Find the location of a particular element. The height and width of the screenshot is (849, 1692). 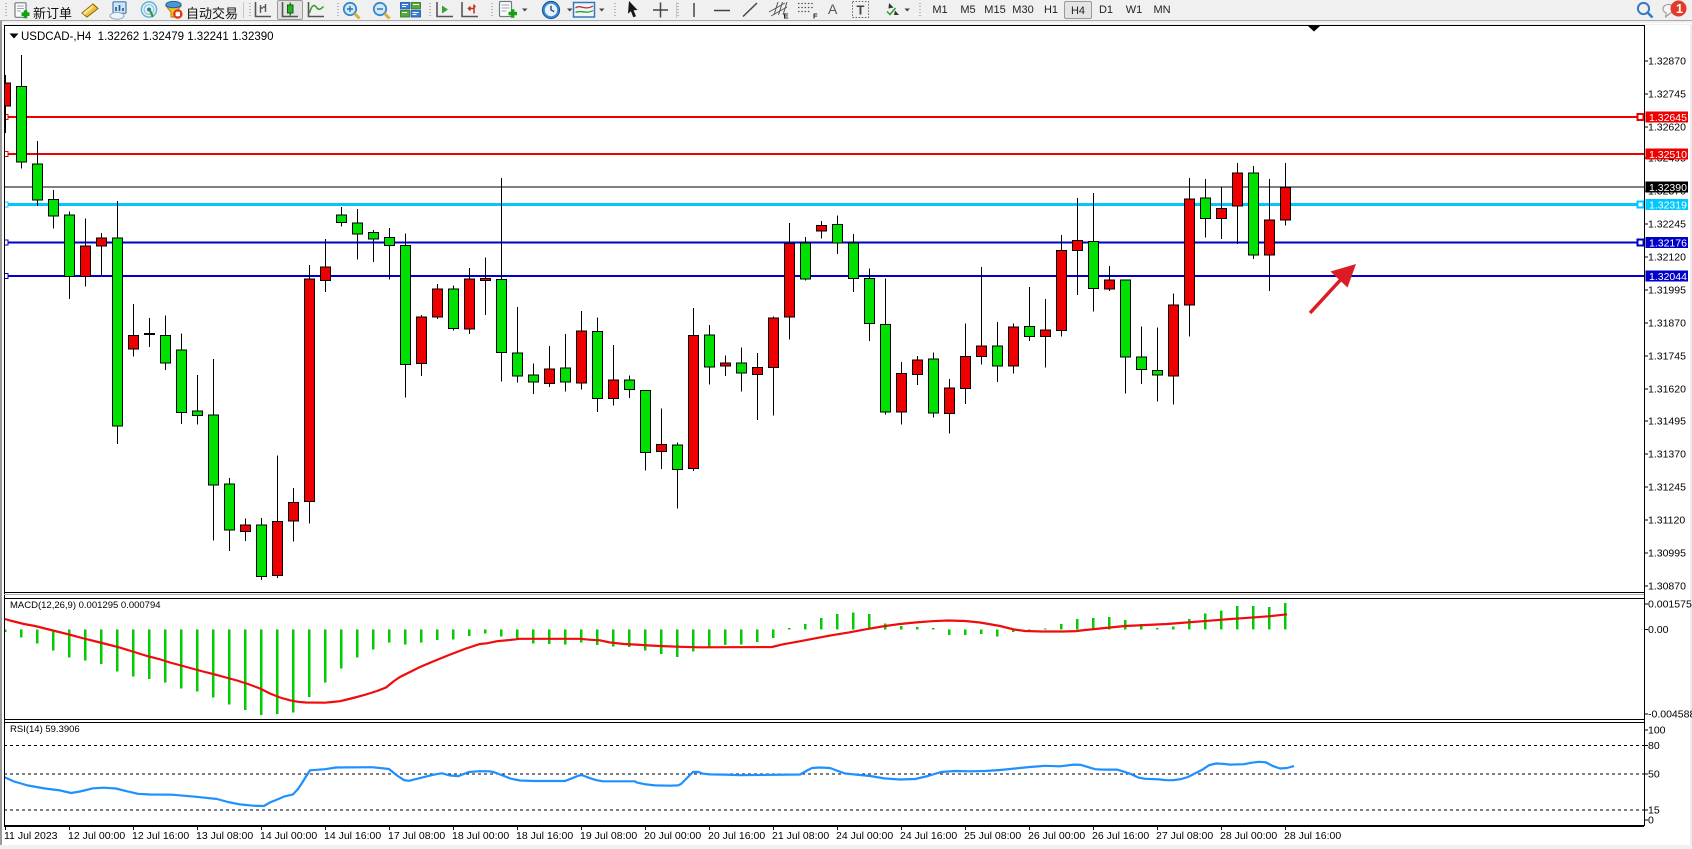

svg-text:MACD(12,26,9) 0.001295 0.00079: MACD(12,26,9) 0.001295 0.000794 is located at coordinates (85, 605).